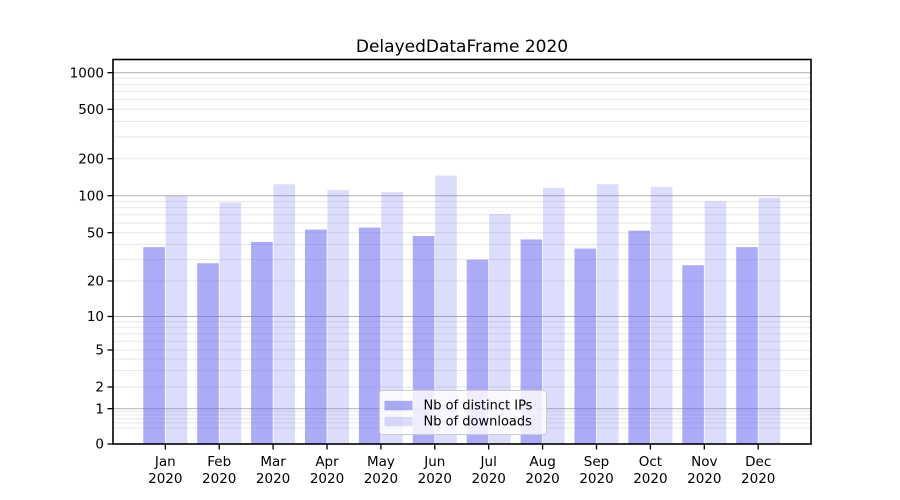  Describe the element at coordinates (99, 409) in the screenshot. I see `y-tick-label: 1` at that location.